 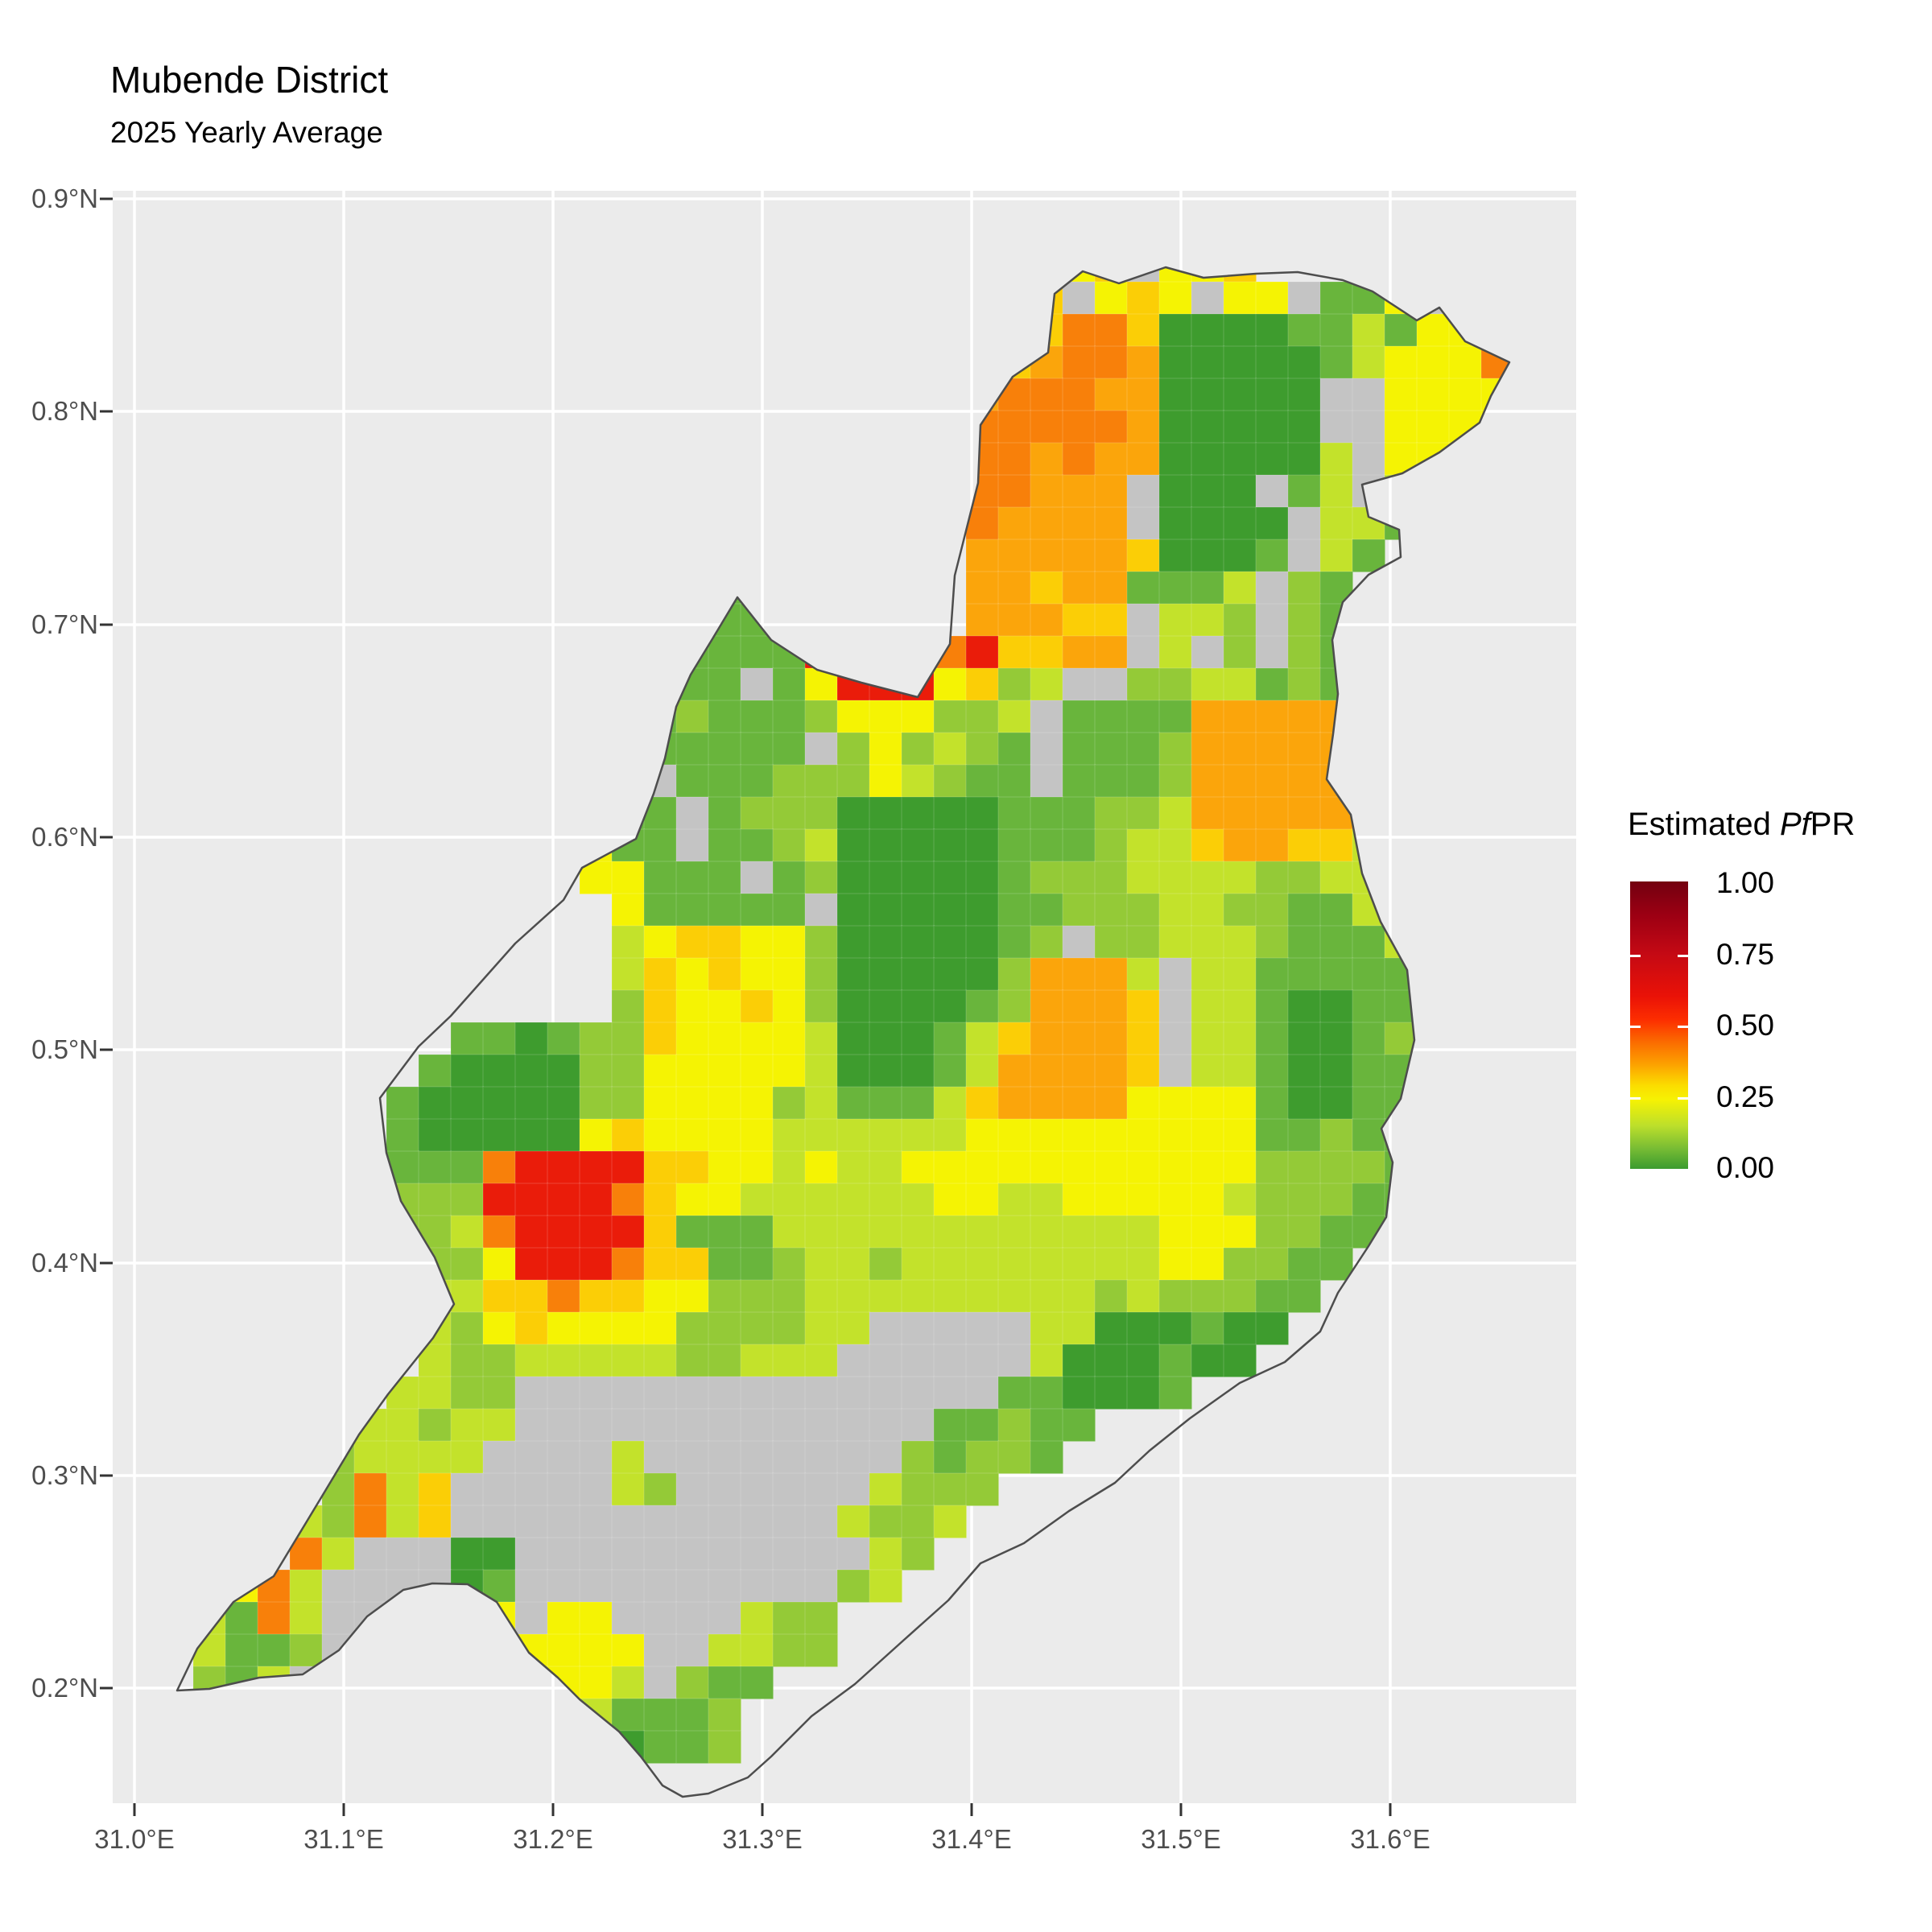 I want to click on x-axis-label: 31.6°E, so click(x=1390, y=1839).